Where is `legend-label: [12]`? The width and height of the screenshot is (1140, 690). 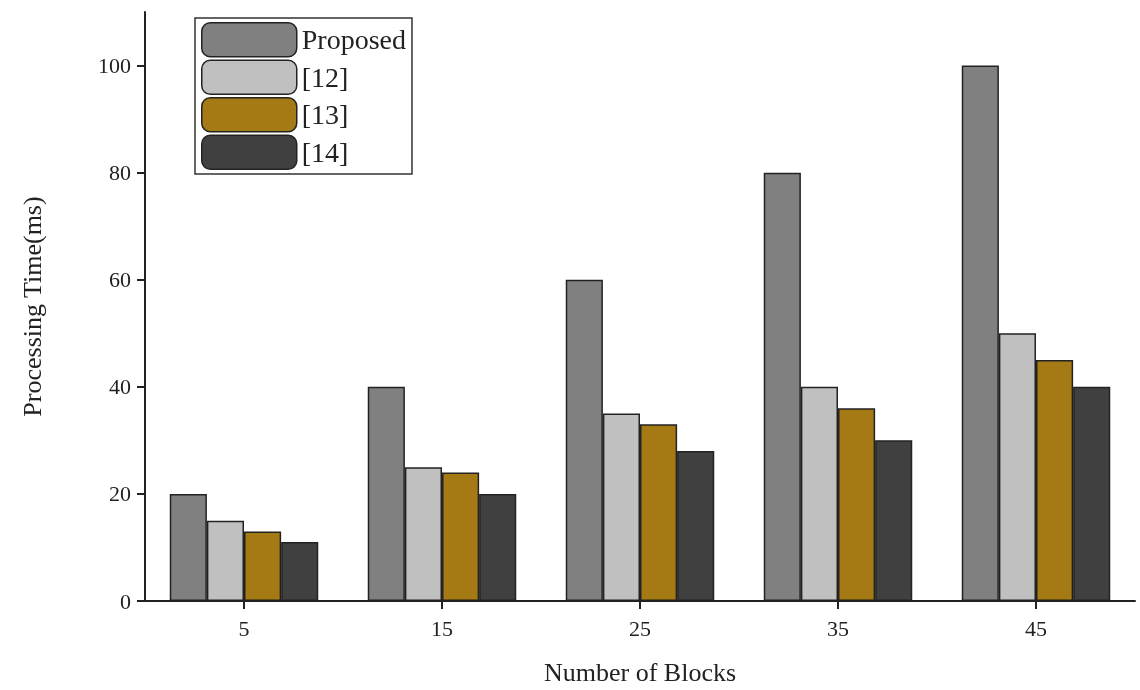
legend-label: [12] is located at coordinates (325, 77).